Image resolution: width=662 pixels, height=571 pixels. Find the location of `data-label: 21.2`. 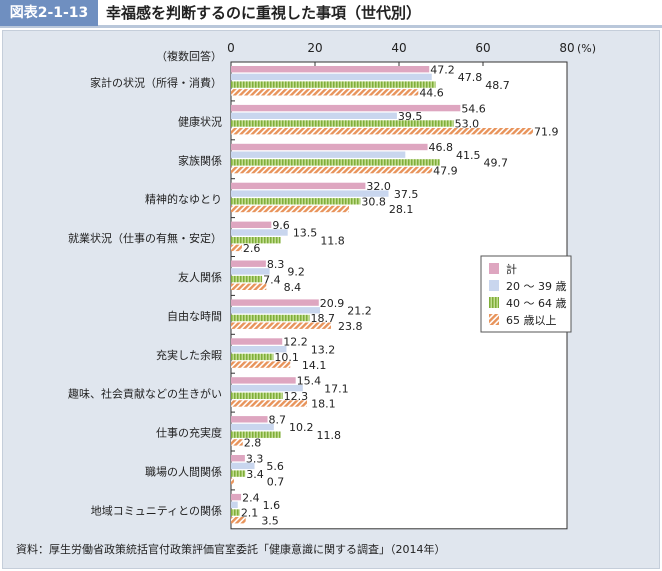

data-label: 21.2 is located at coordinates (359, 311).